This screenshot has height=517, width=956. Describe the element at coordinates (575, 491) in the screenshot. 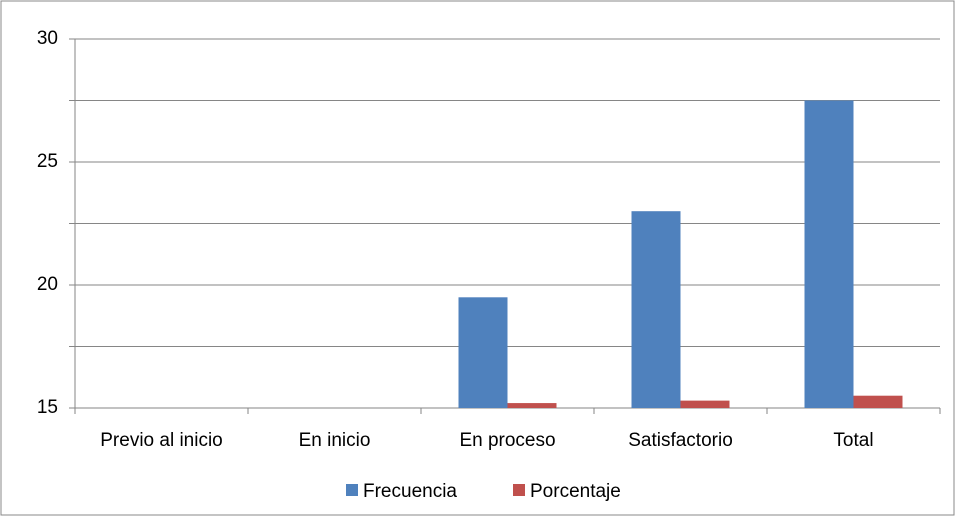

I see `legend-label: Porcentaje` at that location.